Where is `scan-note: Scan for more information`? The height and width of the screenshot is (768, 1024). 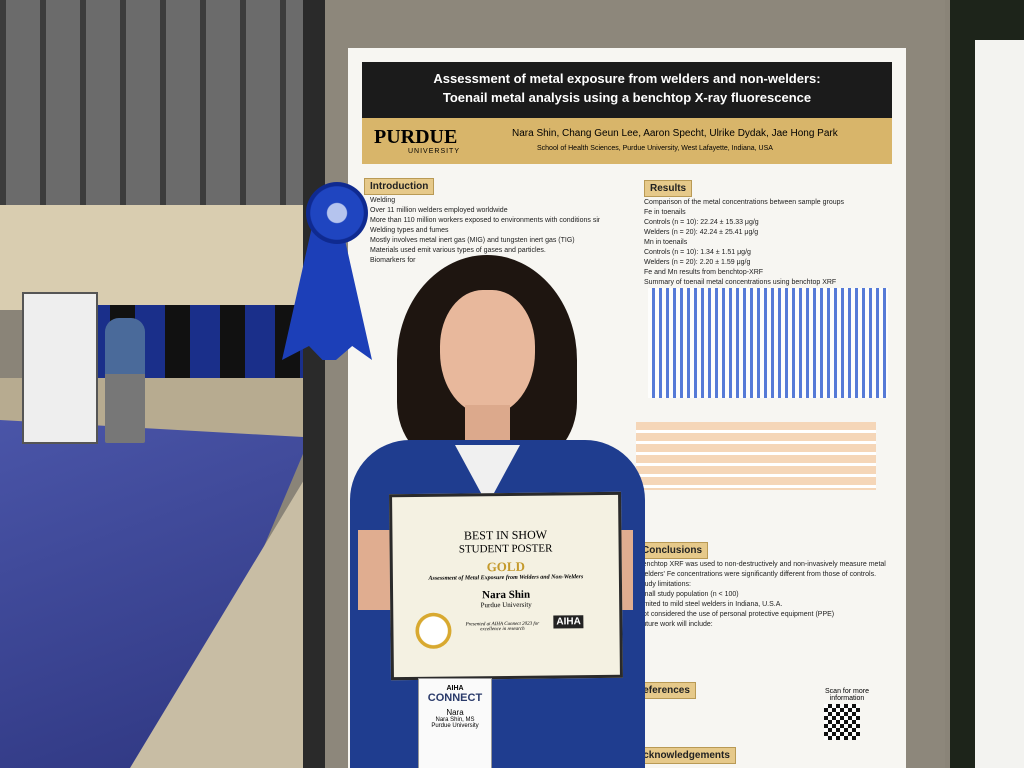 scan-note: Scan for more information is located at coordinates (847, 695).